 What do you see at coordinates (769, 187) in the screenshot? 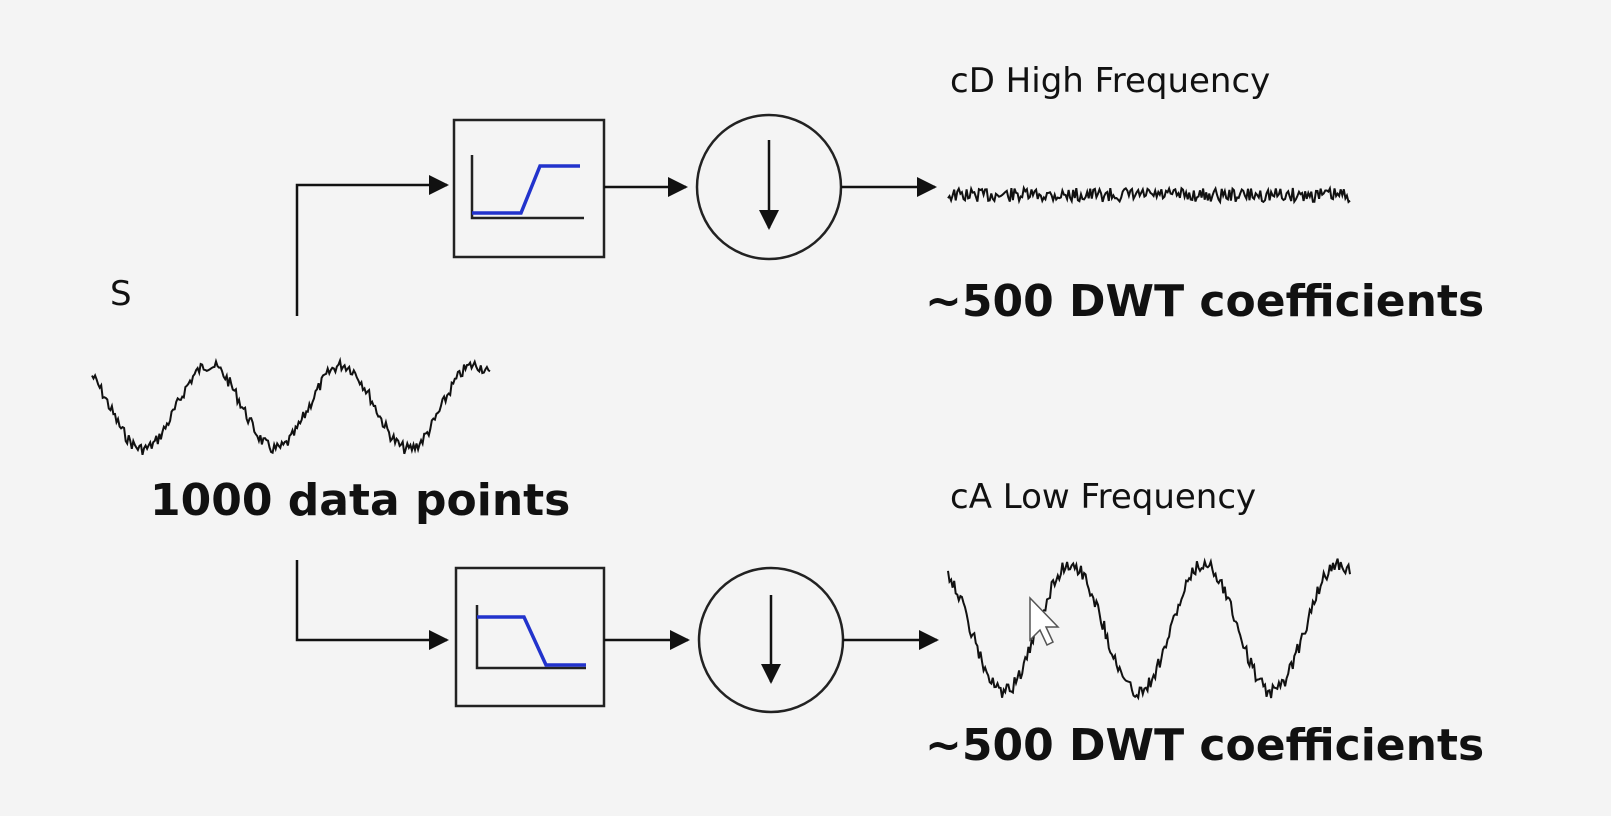
I see `top-downsample-arrow-icon` at bounding box center [769, 187].